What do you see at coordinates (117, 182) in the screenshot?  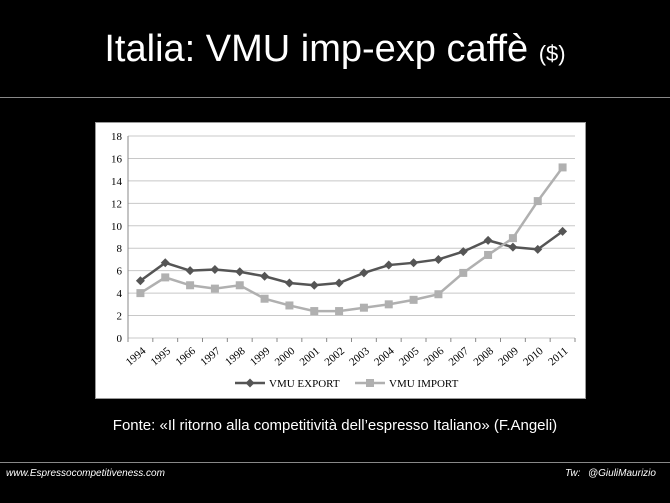 I see `y-tick-label: 14` at bounding box center [117, 182].